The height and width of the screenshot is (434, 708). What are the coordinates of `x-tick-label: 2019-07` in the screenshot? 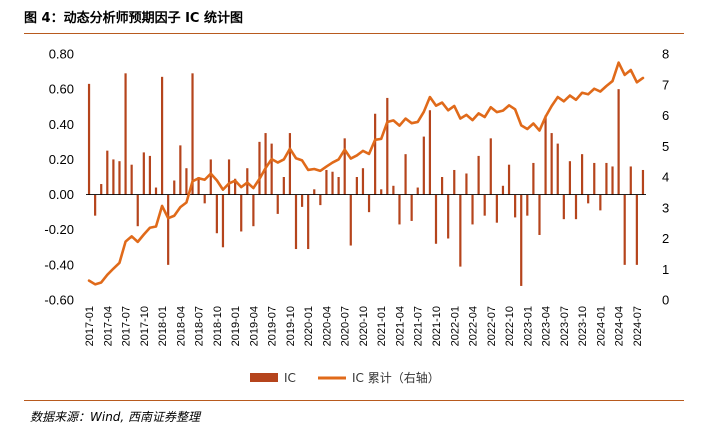 It's located at (273, 326).